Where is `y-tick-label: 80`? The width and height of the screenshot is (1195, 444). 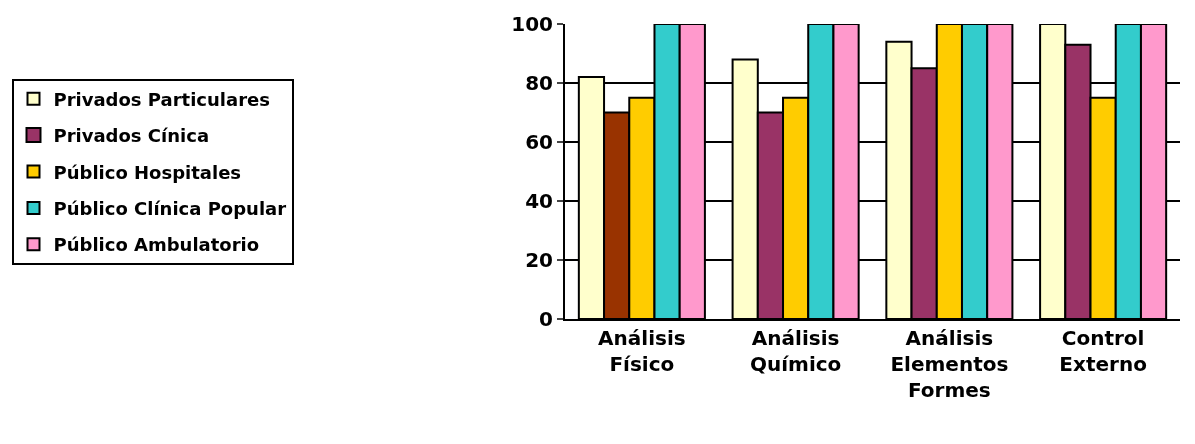 y-tick-label: 80 is located at coordinates (539, 83).